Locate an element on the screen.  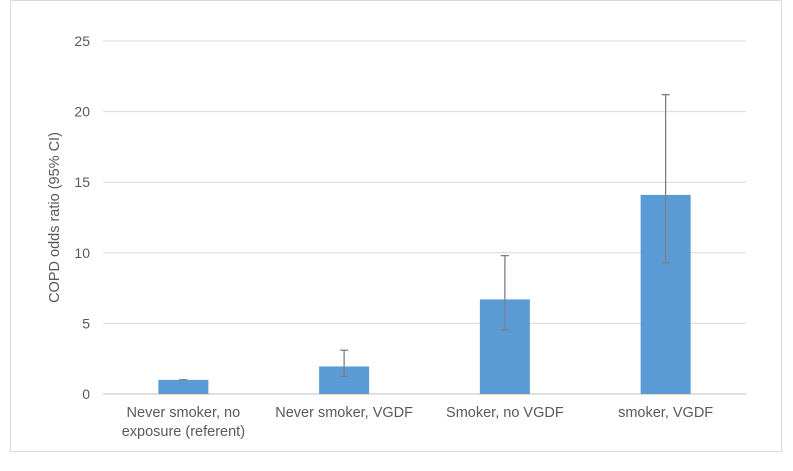
y-tick-label: 10 is located at coordinates (82, 253).